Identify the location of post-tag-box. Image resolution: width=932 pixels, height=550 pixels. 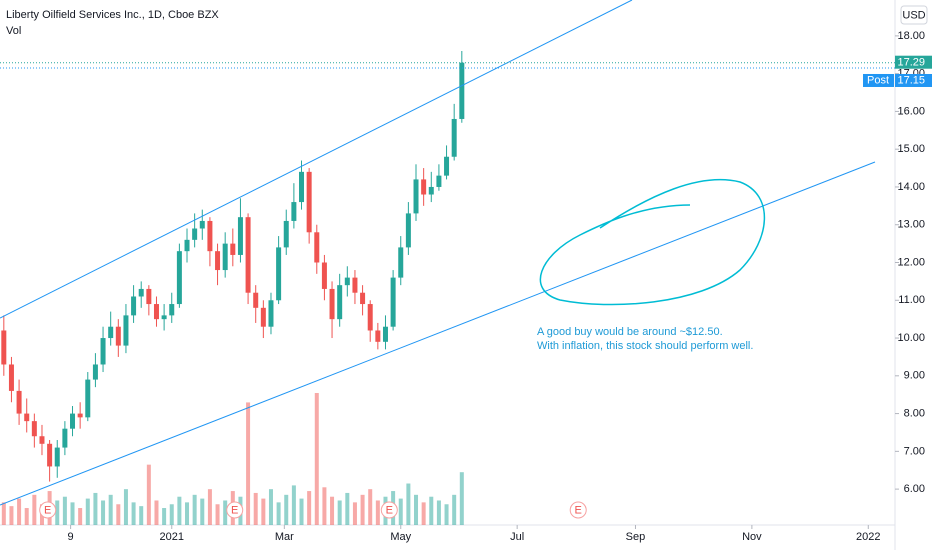
(878, 80).